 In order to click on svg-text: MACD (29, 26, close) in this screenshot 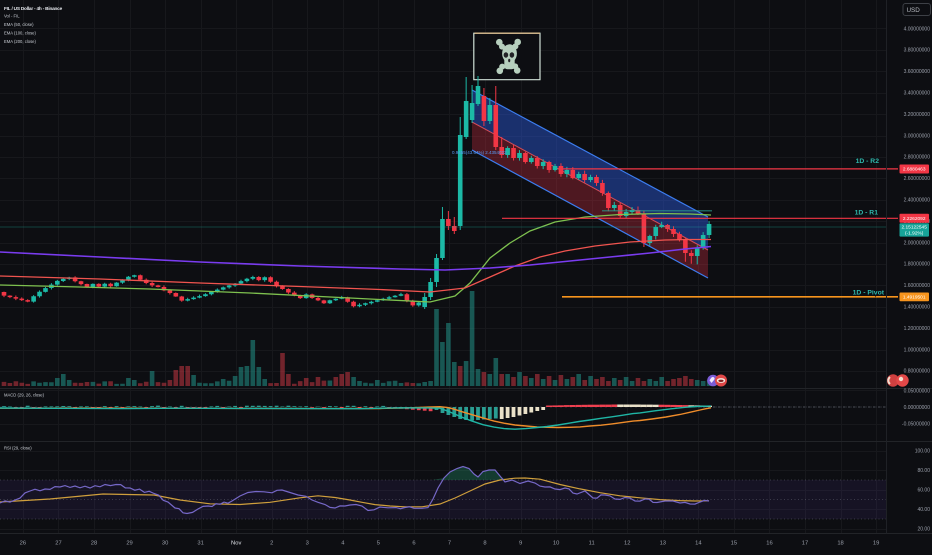, I will do `click(24, 395)`.